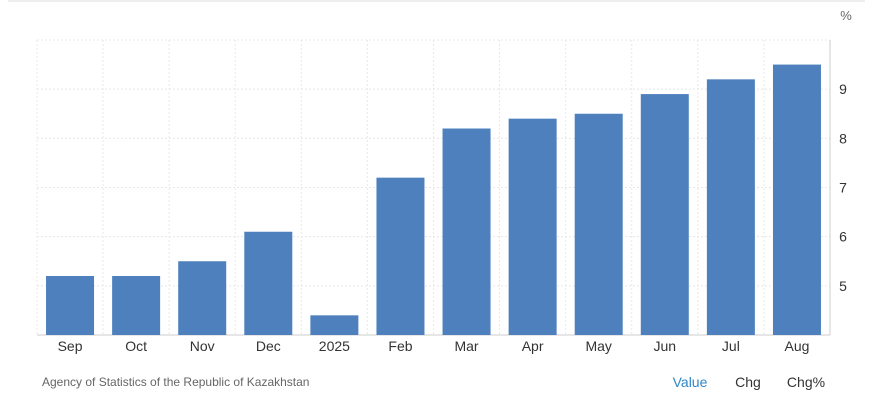  I want to click on x-tick-label: 2025, so click(334, 346).